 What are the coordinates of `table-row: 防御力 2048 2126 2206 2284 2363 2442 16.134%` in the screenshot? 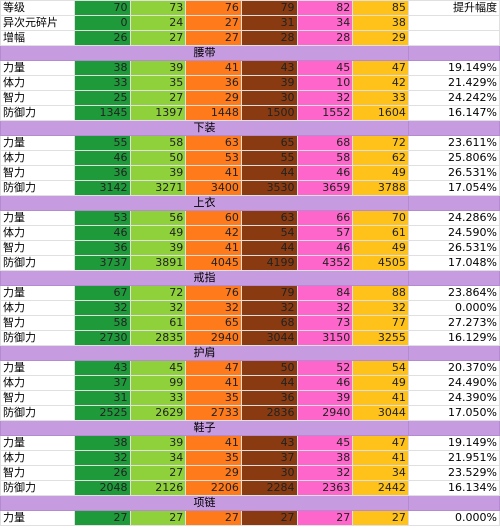 It's located at (250, 488).